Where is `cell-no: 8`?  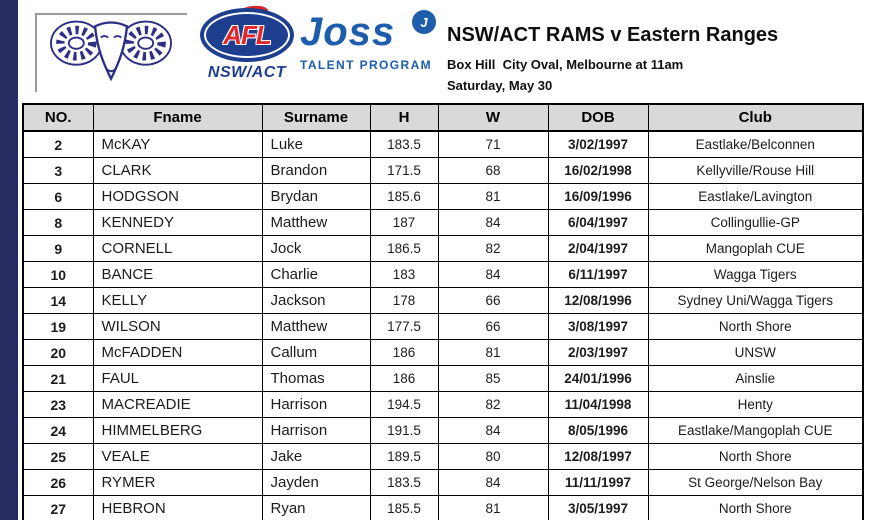 cell-no: 8 is located at coordinates (58, 222).